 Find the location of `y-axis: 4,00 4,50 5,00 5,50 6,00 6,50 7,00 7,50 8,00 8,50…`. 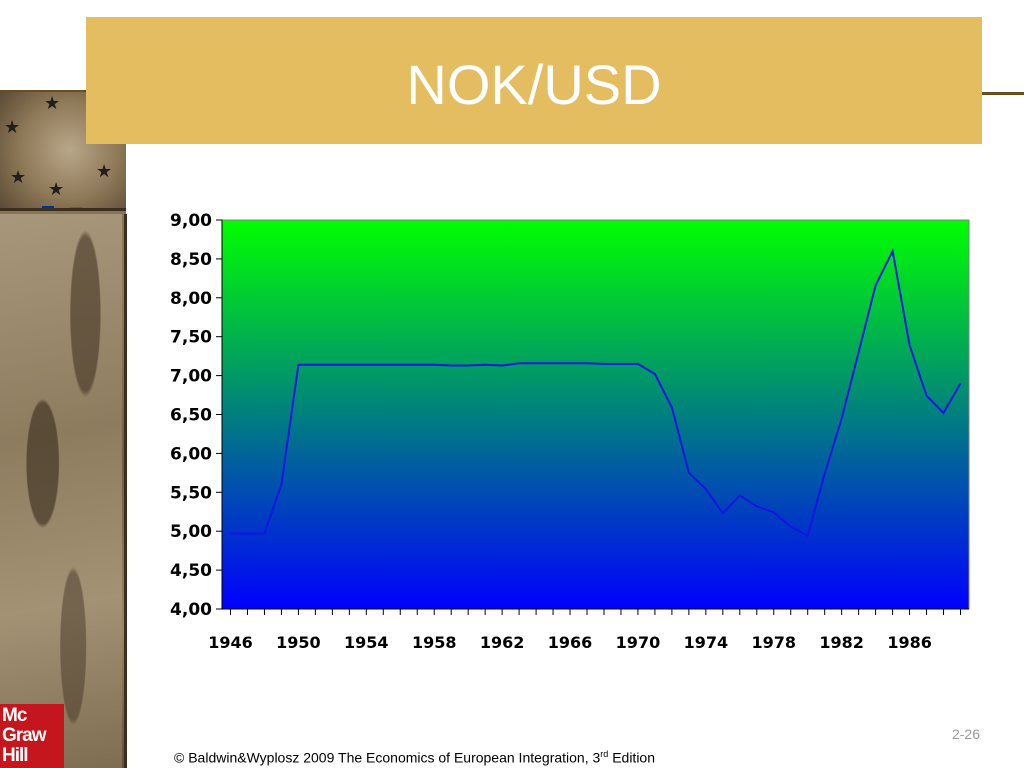

y-axis: 4,00 4,50 5,00 5,50 6,00 6,50 7,00 7,50 8,00 8,50… is located at coordinates (196, 415).